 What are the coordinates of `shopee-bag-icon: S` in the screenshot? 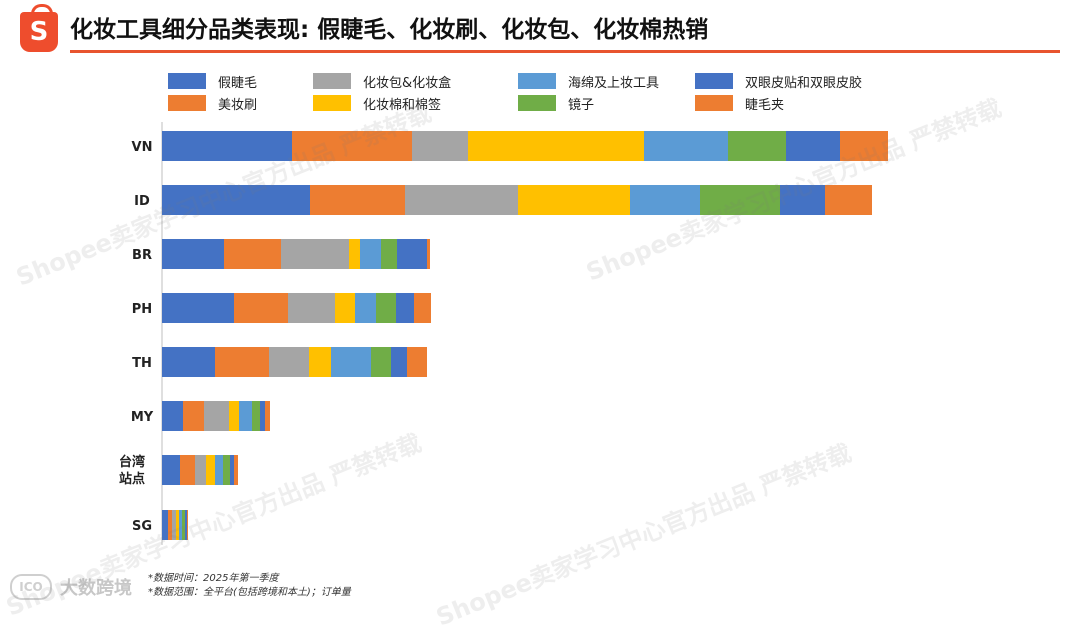 It's located at (39, 28).